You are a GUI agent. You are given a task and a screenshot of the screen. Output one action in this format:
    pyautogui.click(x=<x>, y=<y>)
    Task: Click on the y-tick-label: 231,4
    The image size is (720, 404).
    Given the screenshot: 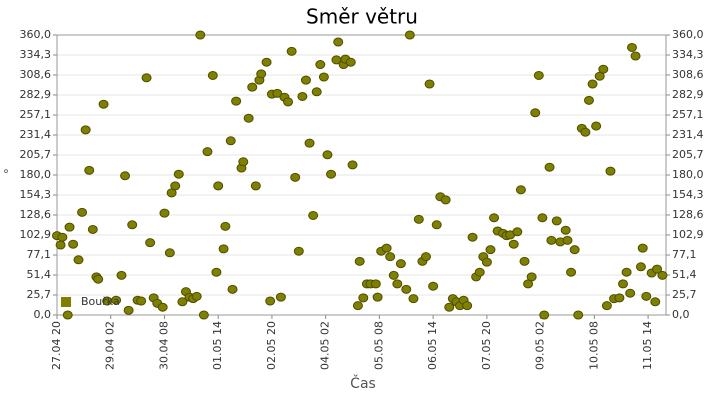 What is the action you would take?
    pyautogui.click(x=36, y=134)
    